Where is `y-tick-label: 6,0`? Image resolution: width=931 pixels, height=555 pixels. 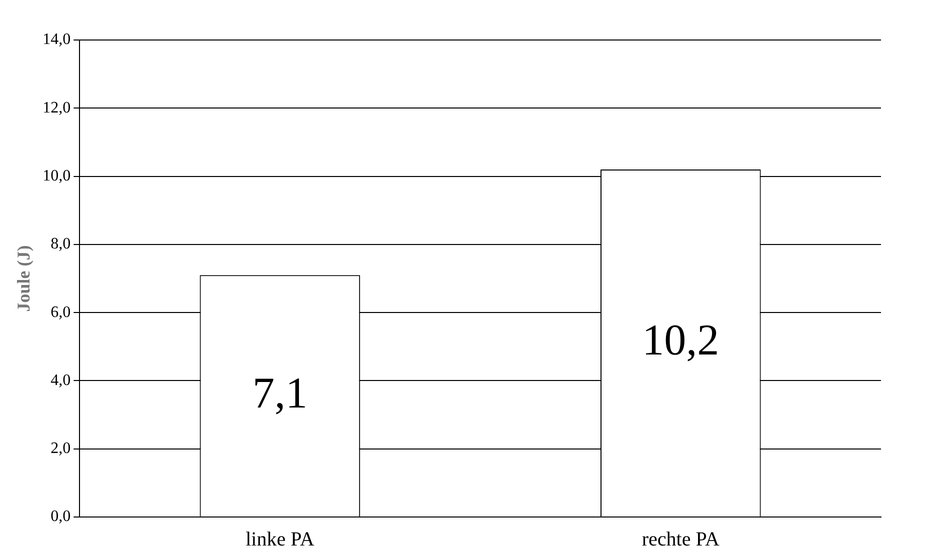 y-tick-label: 6,0 is located at coordinates (60, 312).